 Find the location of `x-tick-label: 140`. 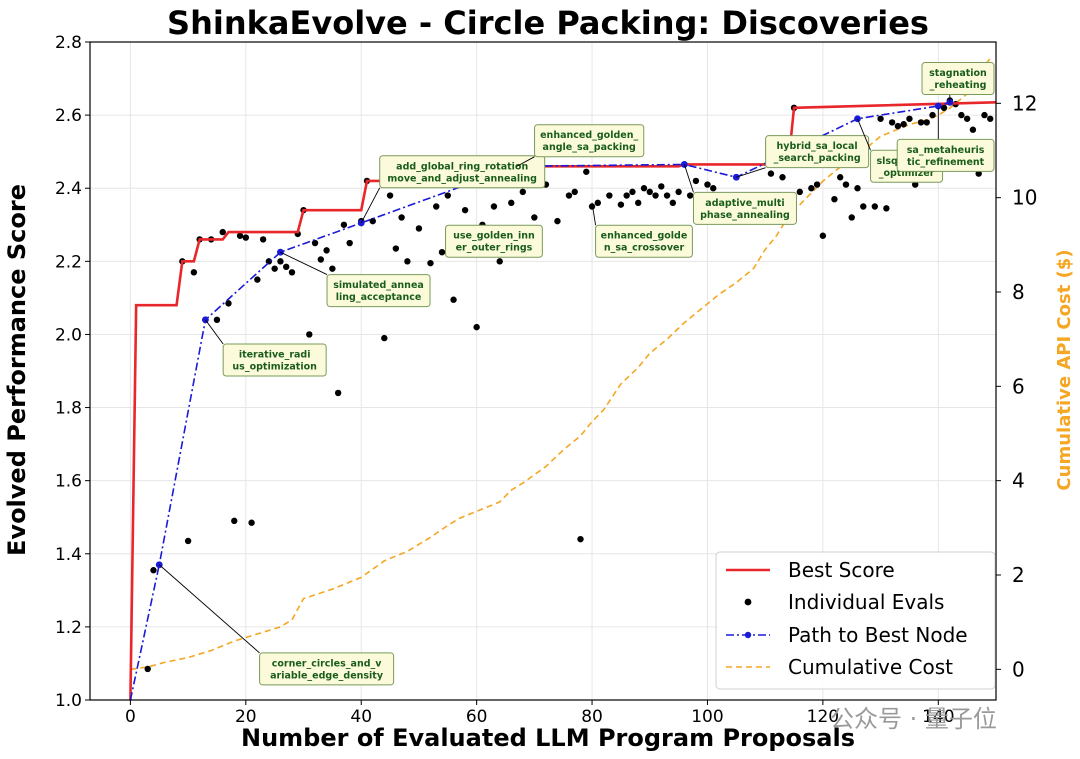

x-tick-label: 140 is located at coordinates (938, 717).